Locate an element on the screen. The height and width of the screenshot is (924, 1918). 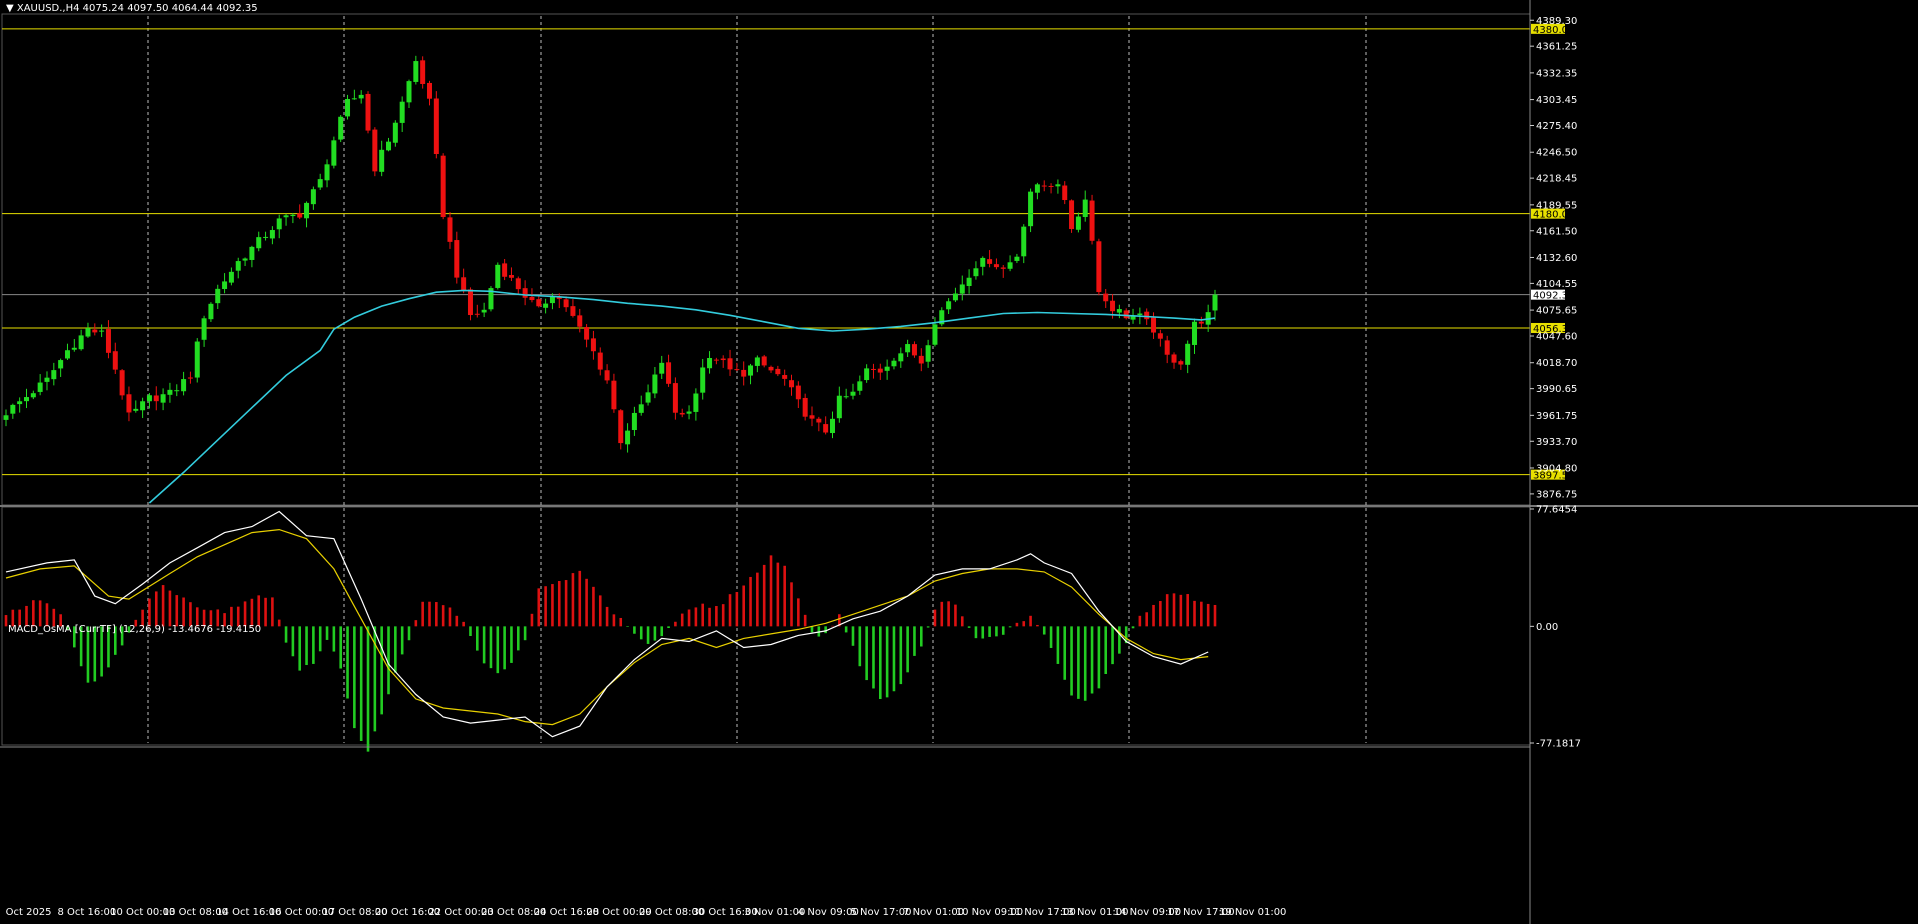
current-price-label: 4092.35 is located at coordinates (1553, 296).